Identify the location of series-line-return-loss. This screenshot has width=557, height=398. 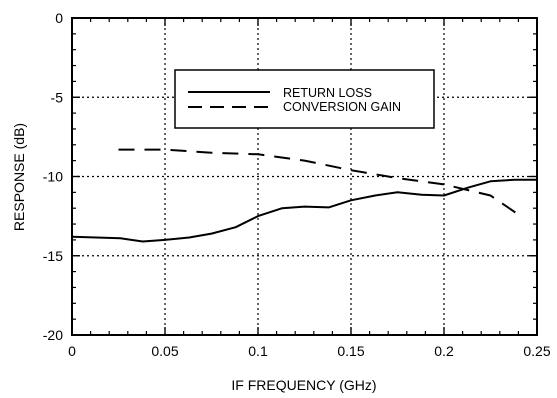
(304, 210).